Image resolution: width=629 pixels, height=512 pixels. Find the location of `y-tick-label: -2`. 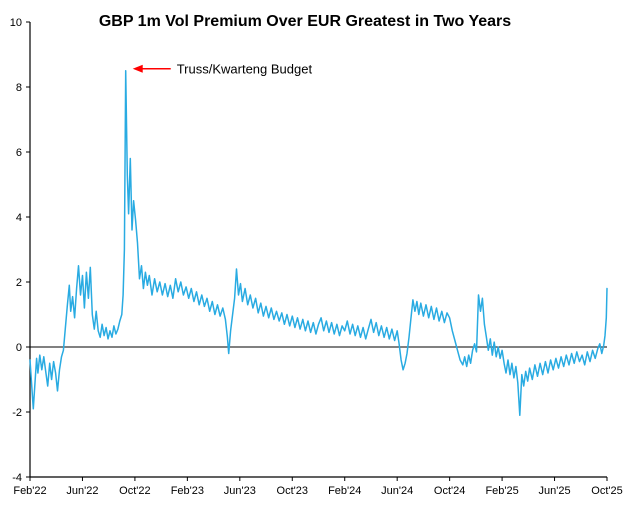

y-tick-label: -2 is located at coordinates (17, 413).